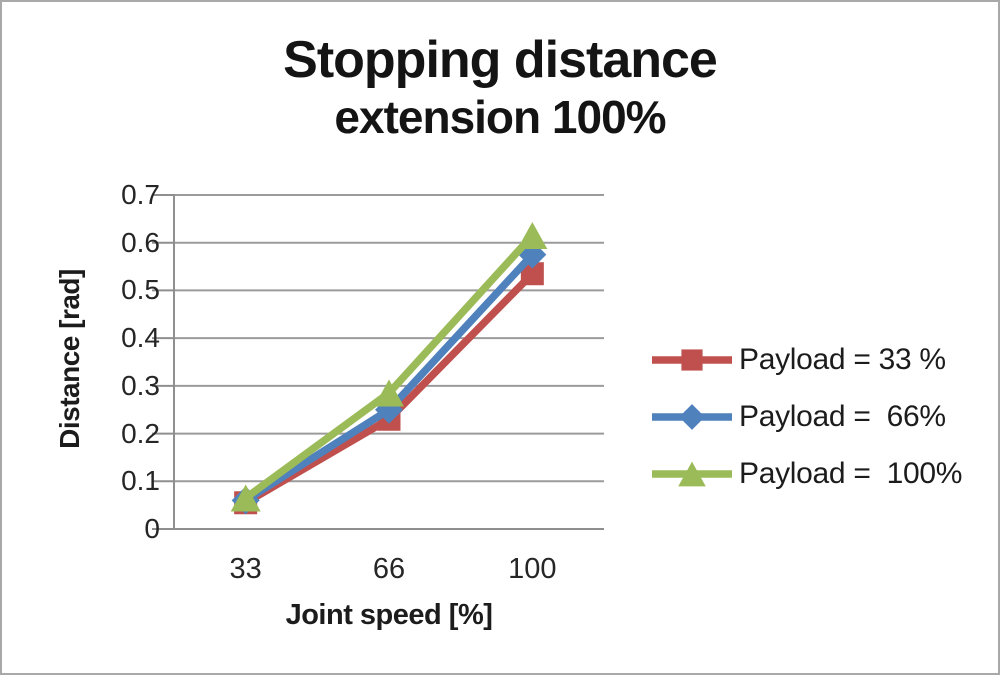 The height and width of the screenshot is (675, 1000). Describe the element at coordinates (140, 194) in the screenshot. I see `y-tick-label: 0.7` at that location.